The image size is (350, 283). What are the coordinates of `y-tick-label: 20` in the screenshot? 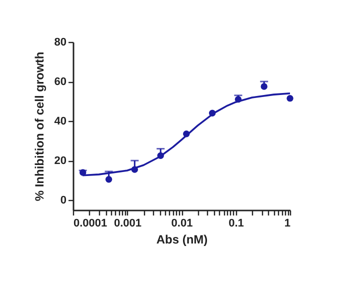 It's located at (60, 161).